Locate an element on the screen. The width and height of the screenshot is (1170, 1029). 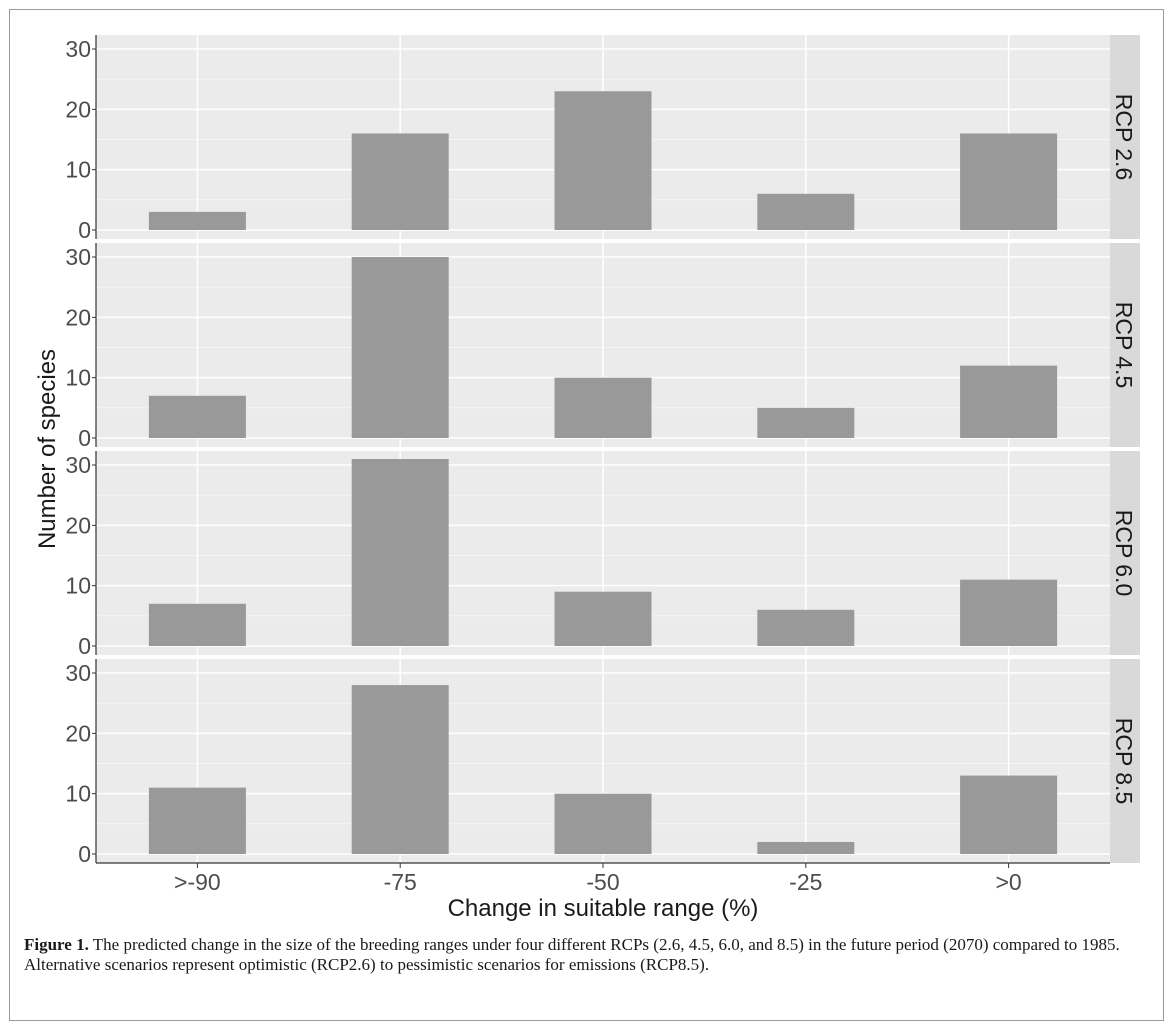
facet-label: RCP 8.5 is located at coordinates (1124, 761).